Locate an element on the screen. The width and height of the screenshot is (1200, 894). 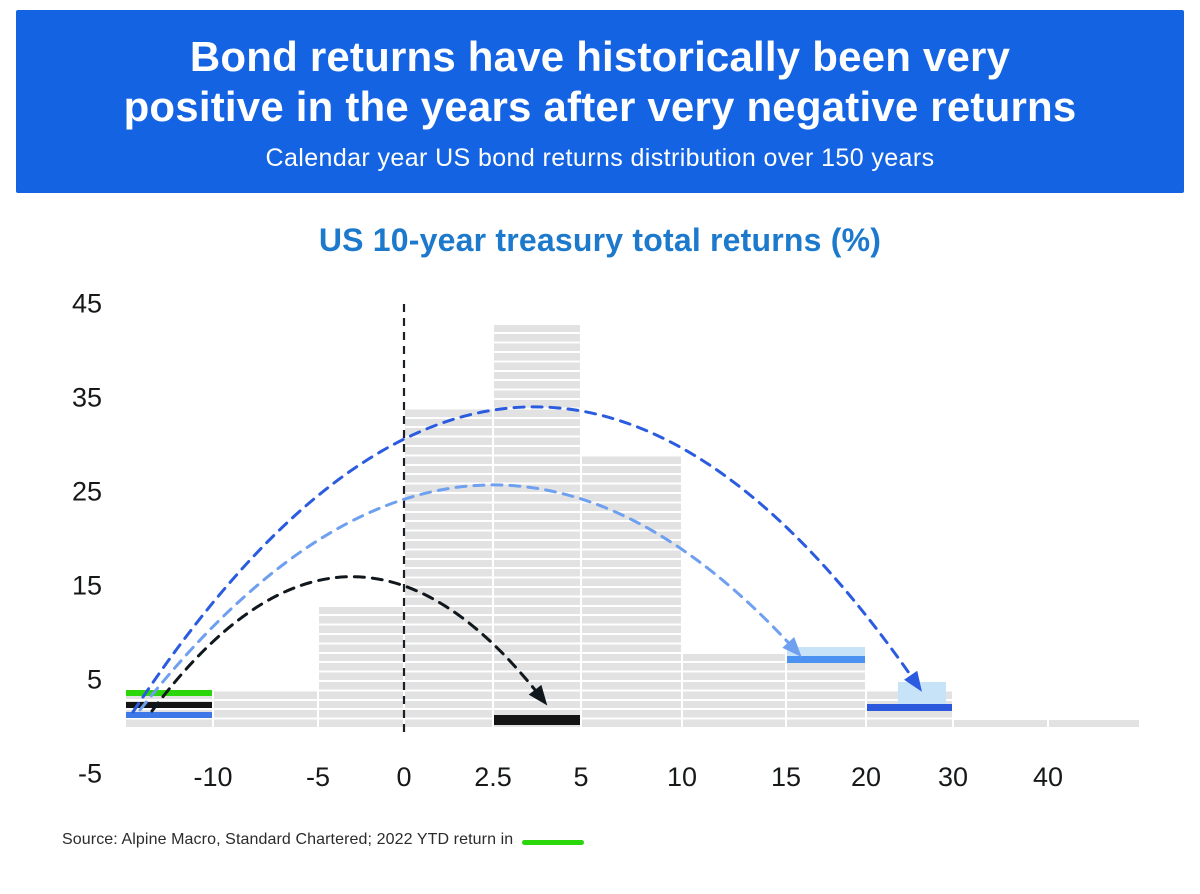
x-tick-label: 10 is located at coordinates (682, 777).